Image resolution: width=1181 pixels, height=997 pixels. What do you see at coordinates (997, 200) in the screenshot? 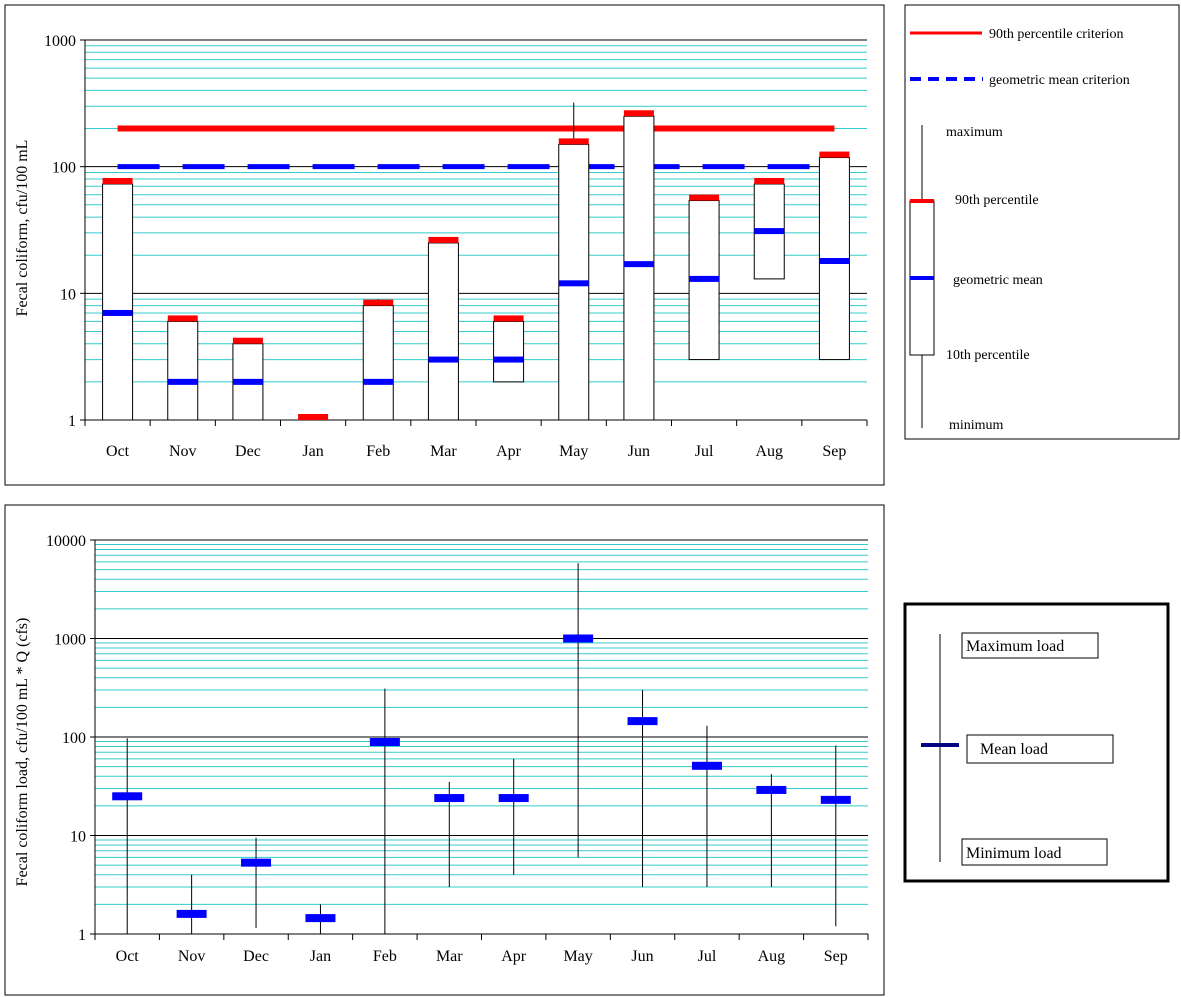
I see `legend-label: 90th percentile` at bounding box center [997, 200].